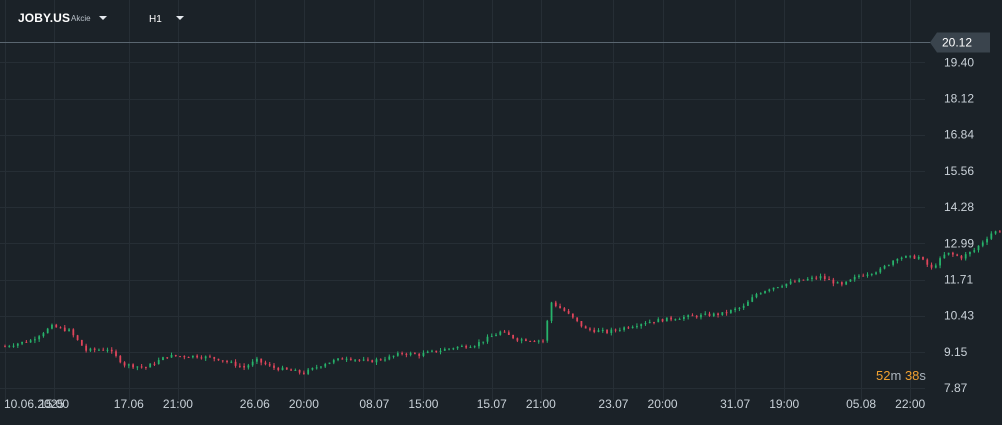 The width and height of the screenshot is (1002, 425). What do you see at coordinates (959, 135) in the screenshot?
I see `y-tick-label: 16.84` at bounding box center [959, 135].